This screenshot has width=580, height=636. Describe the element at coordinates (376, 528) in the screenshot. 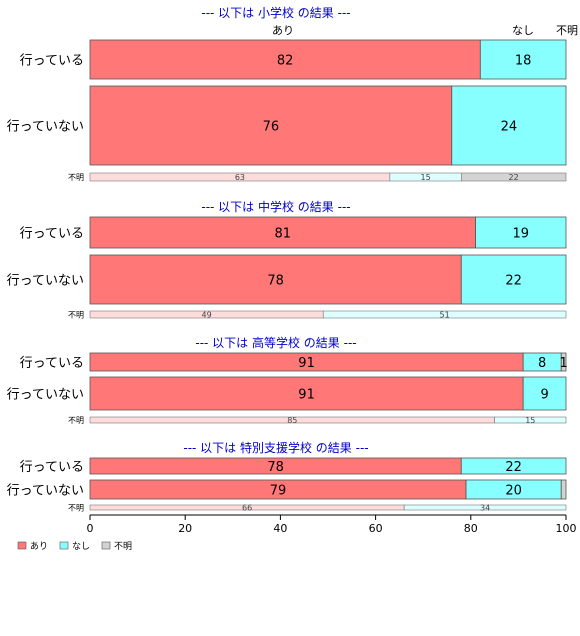

I see `x-tick-label: 60` at that location.